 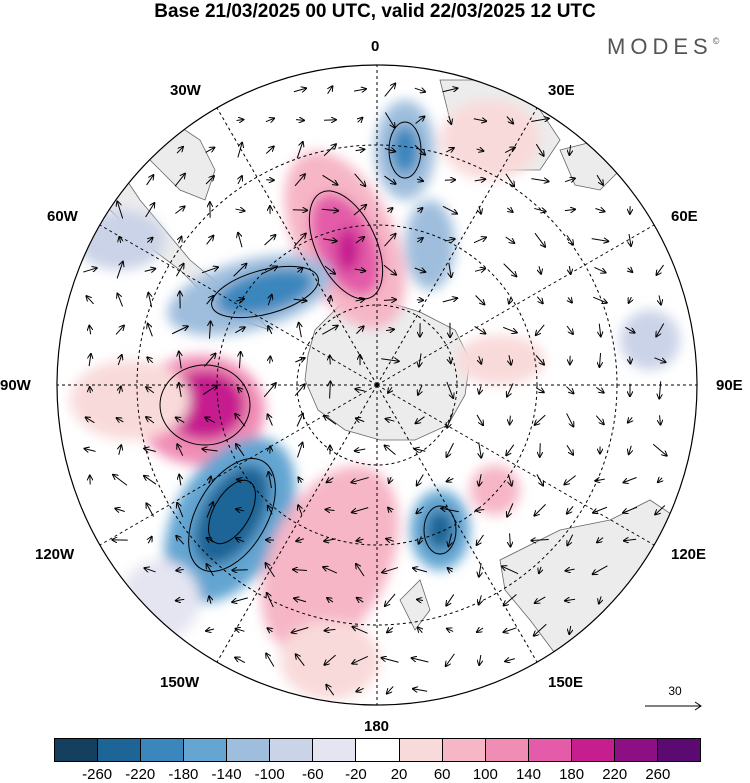 What do you see at coordinates (15, 385) in the screenshot?
I see `lon-label-90w: 90W` at bounding box center [15, 385].